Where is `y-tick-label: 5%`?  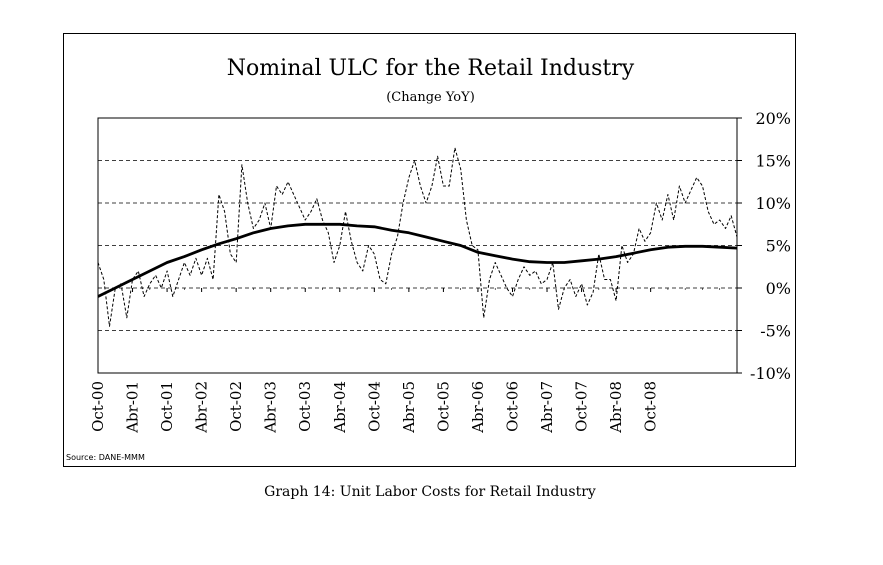 y-tick-label: 5% is located at coordinates (778, 246).